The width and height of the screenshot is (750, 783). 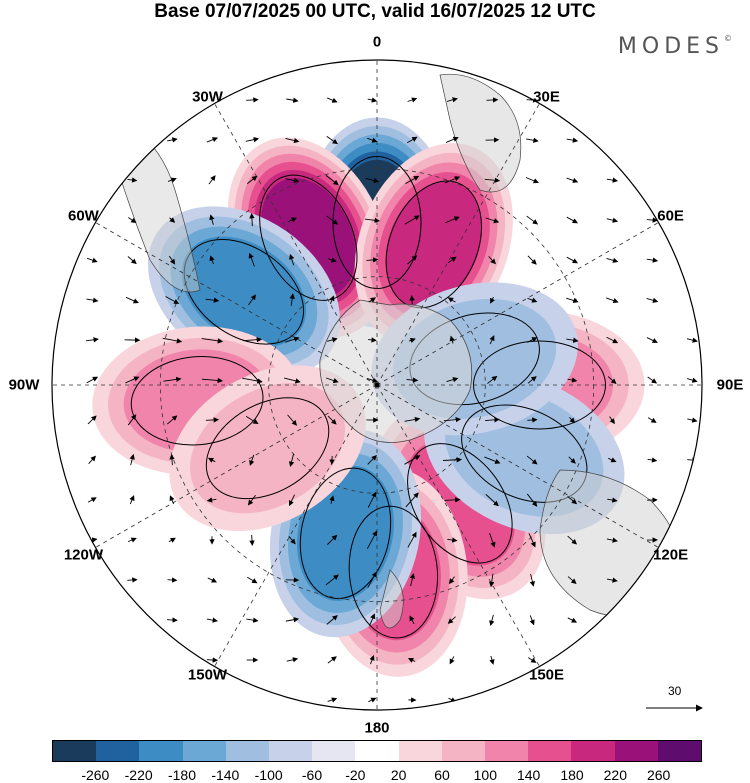 What do you see at coordinates (485, 775) in the screenshot?
I see `colorbar-tick-label: 100` at bounding box center [485, 775].